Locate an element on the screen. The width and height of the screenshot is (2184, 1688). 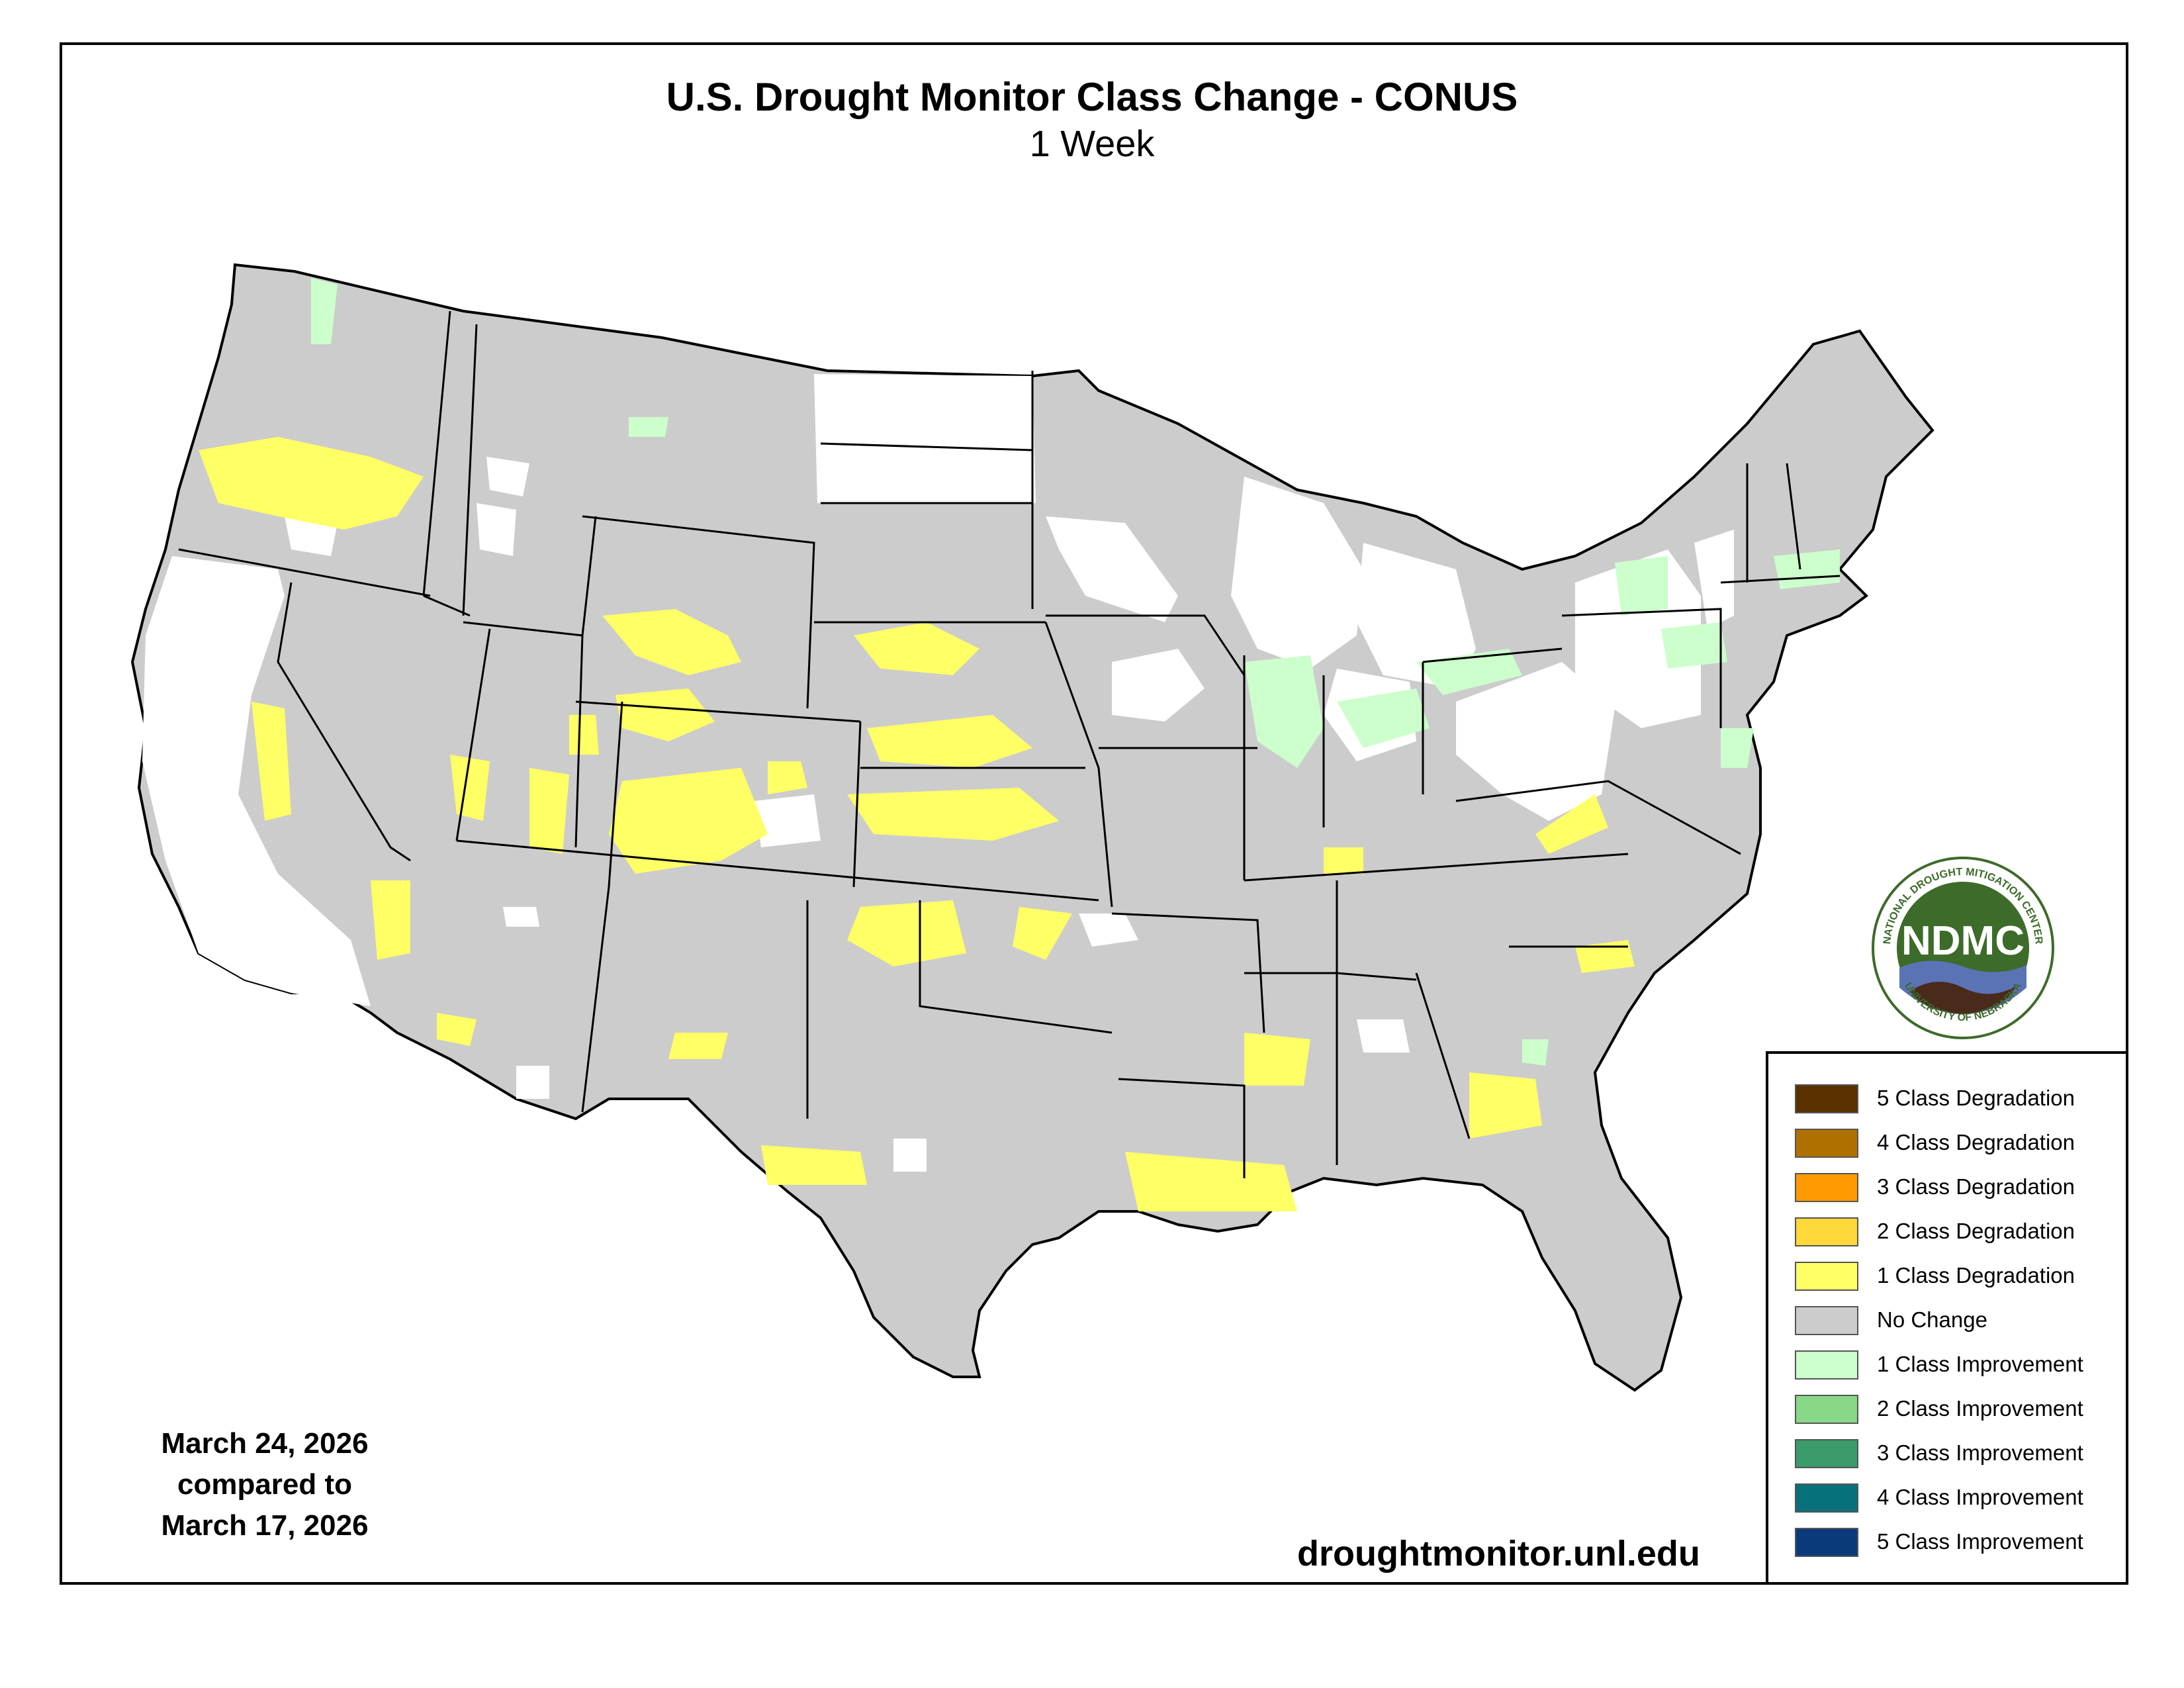
legend-label: 2 Class Degradation is located at coordinates (1976, 1231).